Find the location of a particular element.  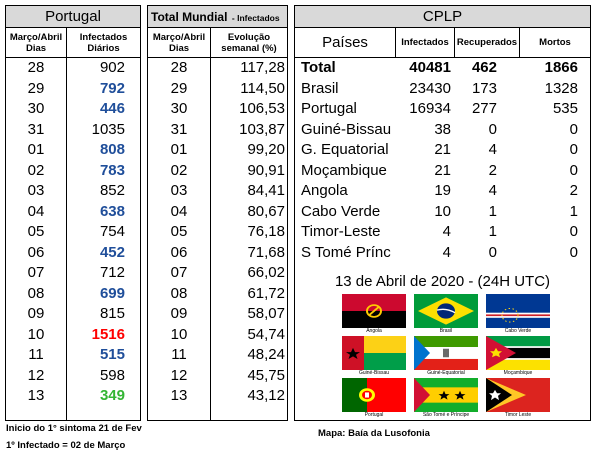

mundial-day: 29 is located at coordinates (179, 88).